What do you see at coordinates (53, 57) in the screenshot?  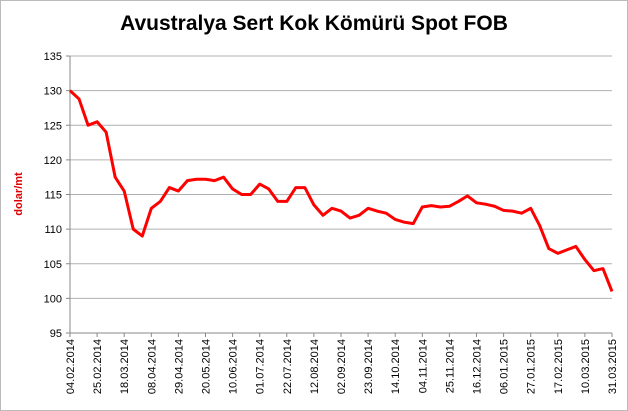 I see `y-tick-label: 135` at bounding box center [53, 57].